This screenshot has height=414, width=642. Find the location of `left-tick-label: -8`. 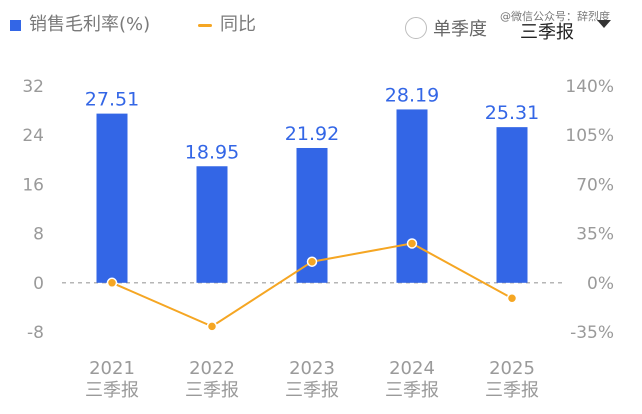

left-tick-label: -8 is located at coordinates (35, 333).